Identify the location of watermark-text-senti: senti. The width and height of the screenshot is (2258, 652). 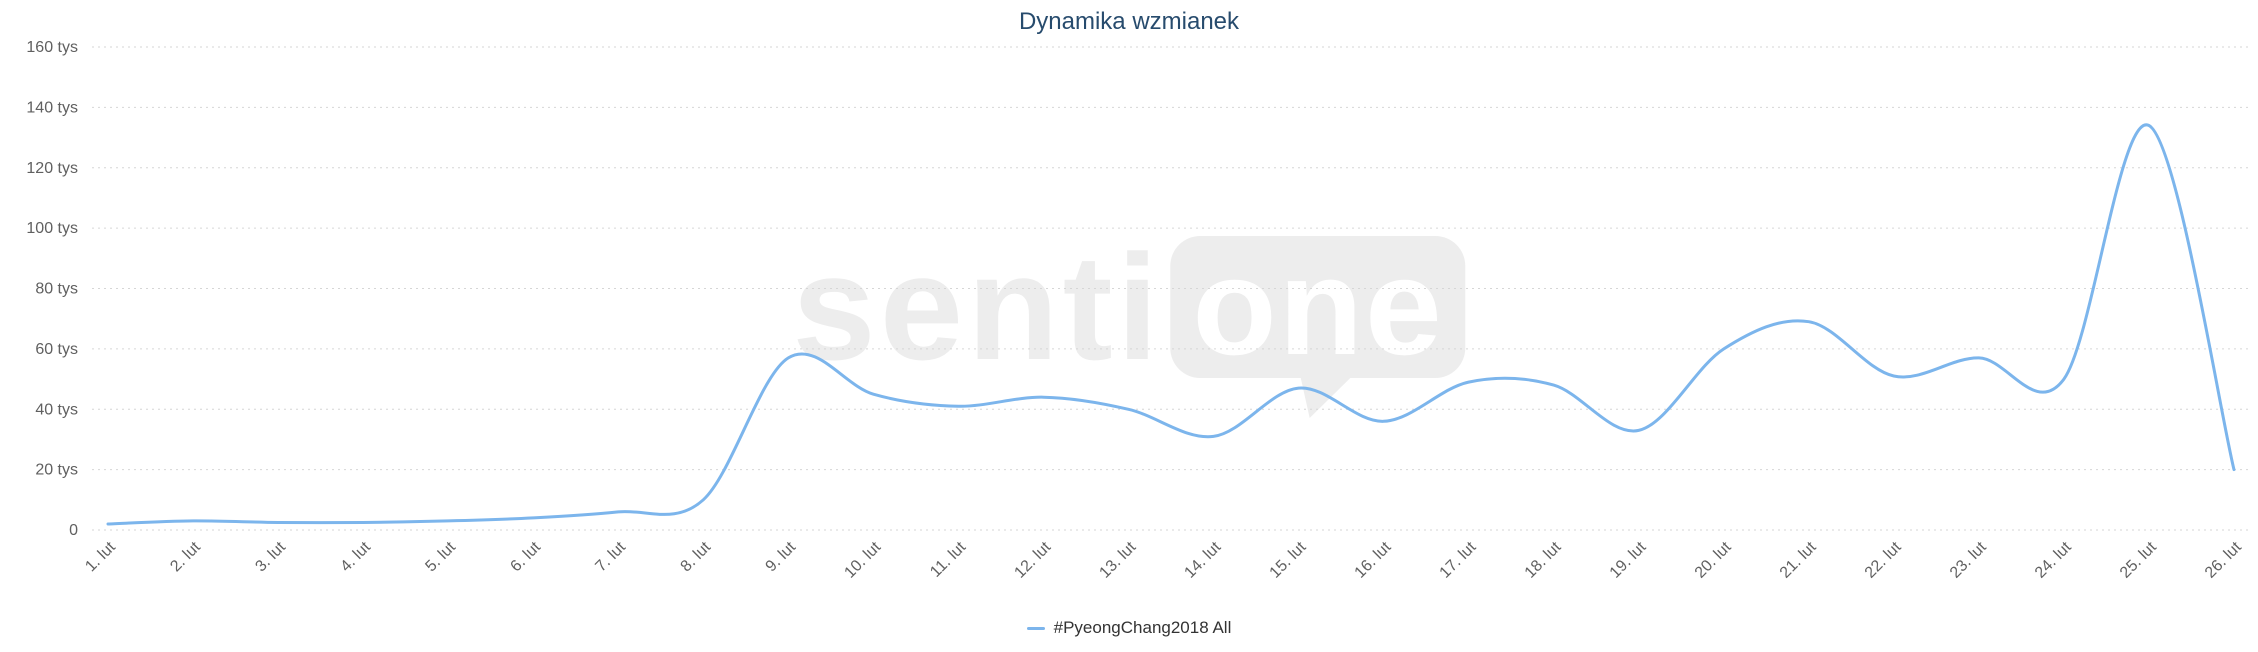
(977, 307).